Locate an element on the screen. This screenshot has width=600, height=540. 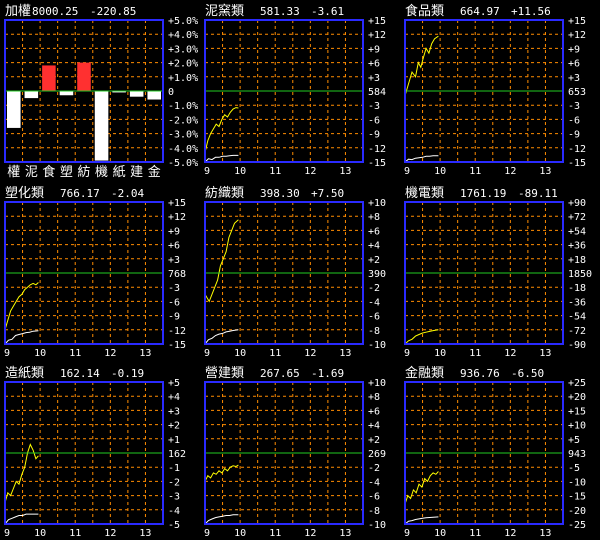
y-tick-label: -4.0% is located at coordinates (183, 149).